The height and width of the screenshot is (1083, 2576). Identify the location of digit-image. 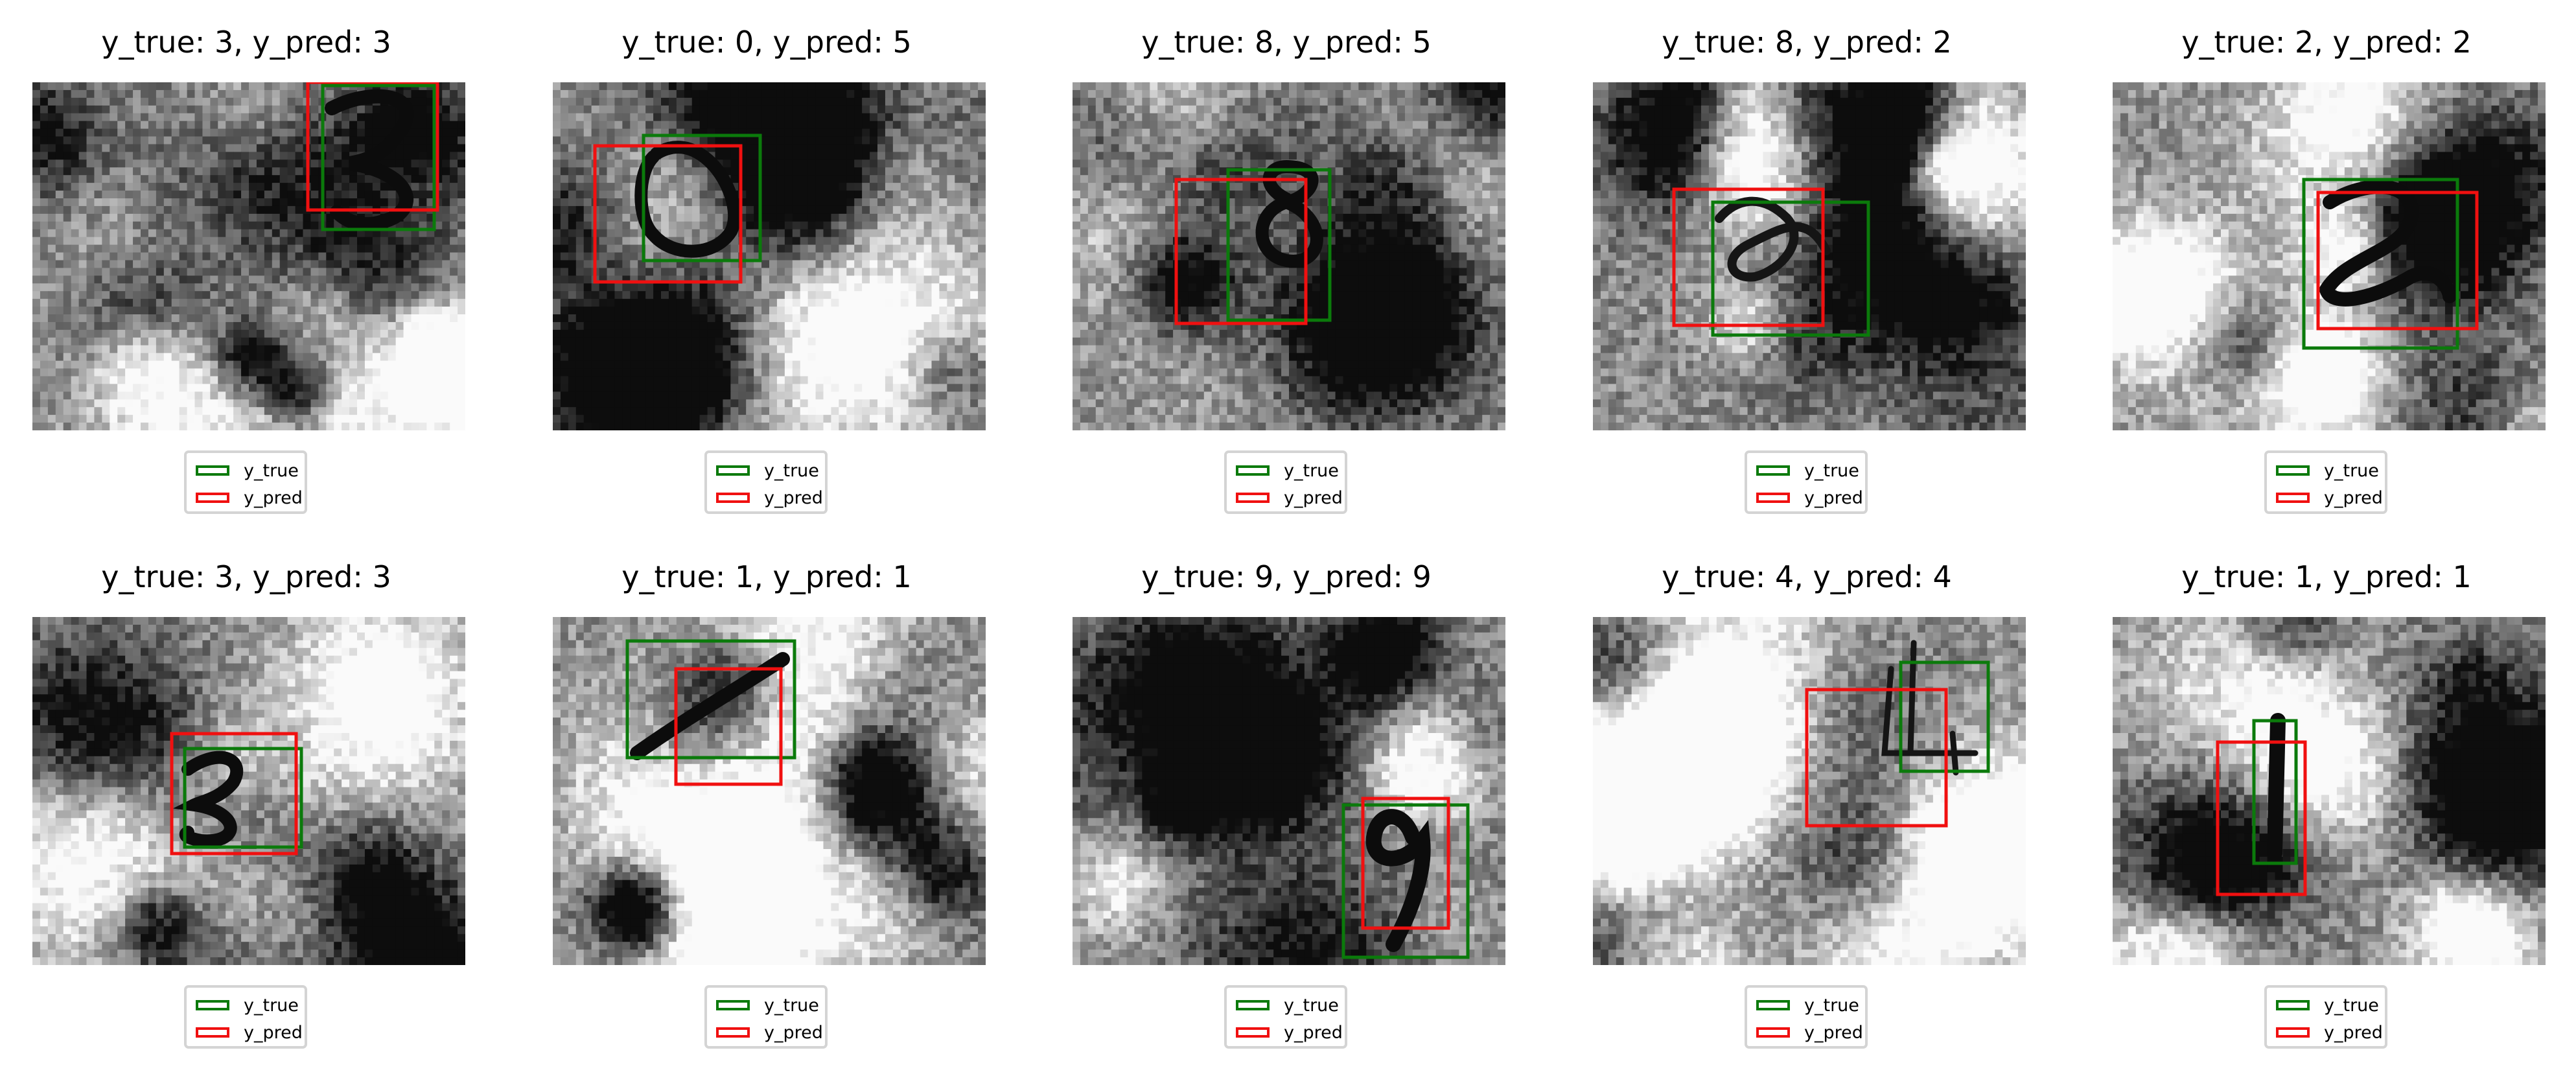
(770, 256).